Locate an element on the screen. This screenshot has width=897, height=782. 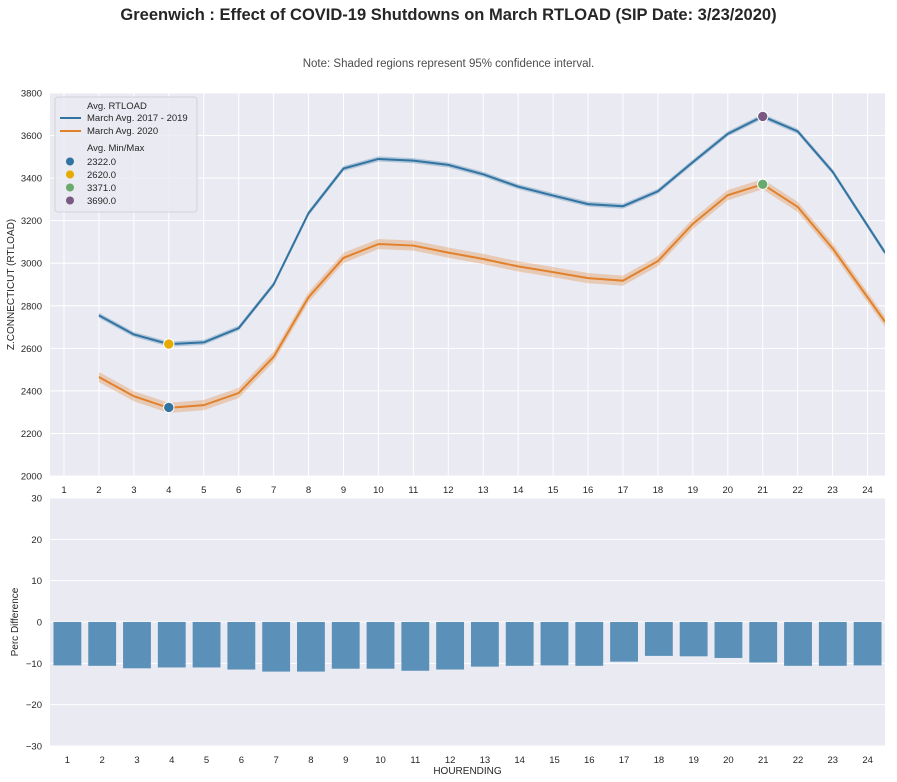
line-y-tick-label: 3000 is located at coordinates (31, 264).